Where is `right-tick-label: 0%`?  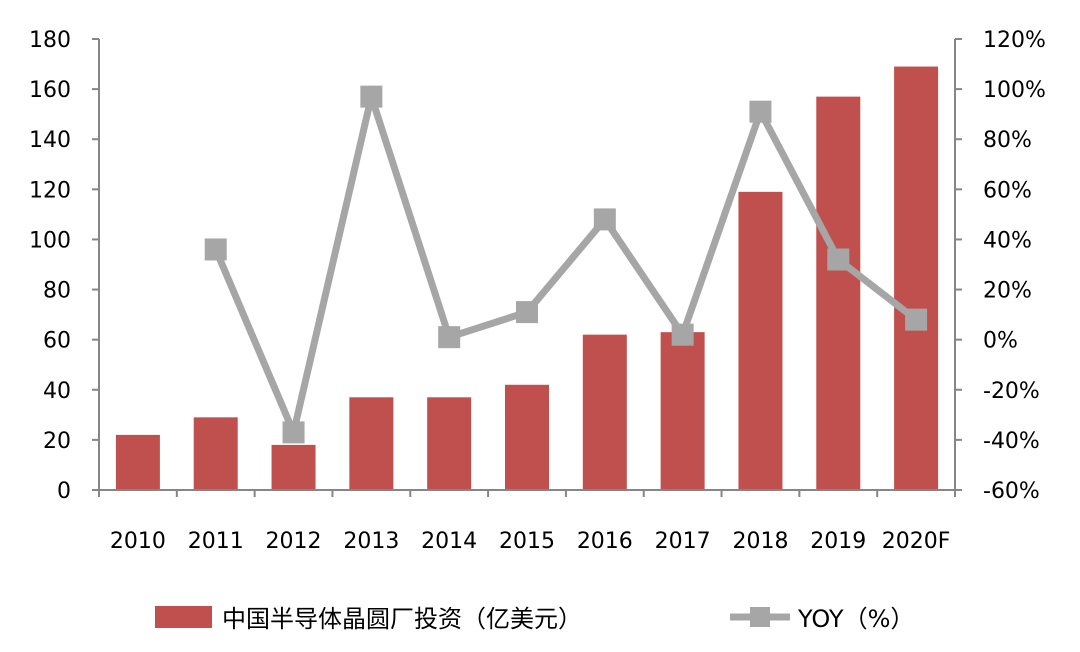 right-tick-label: 0% is located at coordinates (1000, 341).